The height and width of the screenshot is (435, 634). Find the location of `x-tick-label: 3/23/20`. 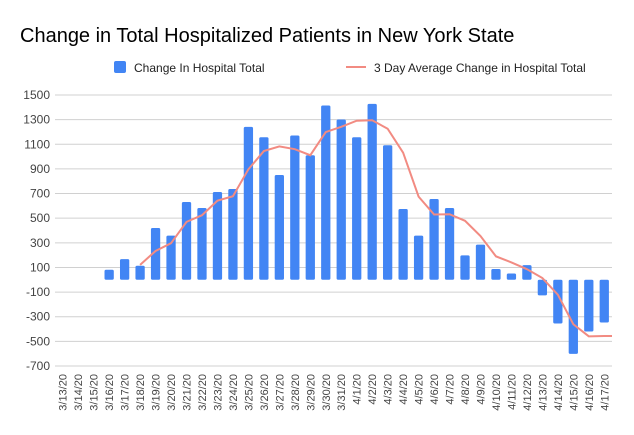

x-tick-label: 3/23/20 is located at coordinates (218, 392).